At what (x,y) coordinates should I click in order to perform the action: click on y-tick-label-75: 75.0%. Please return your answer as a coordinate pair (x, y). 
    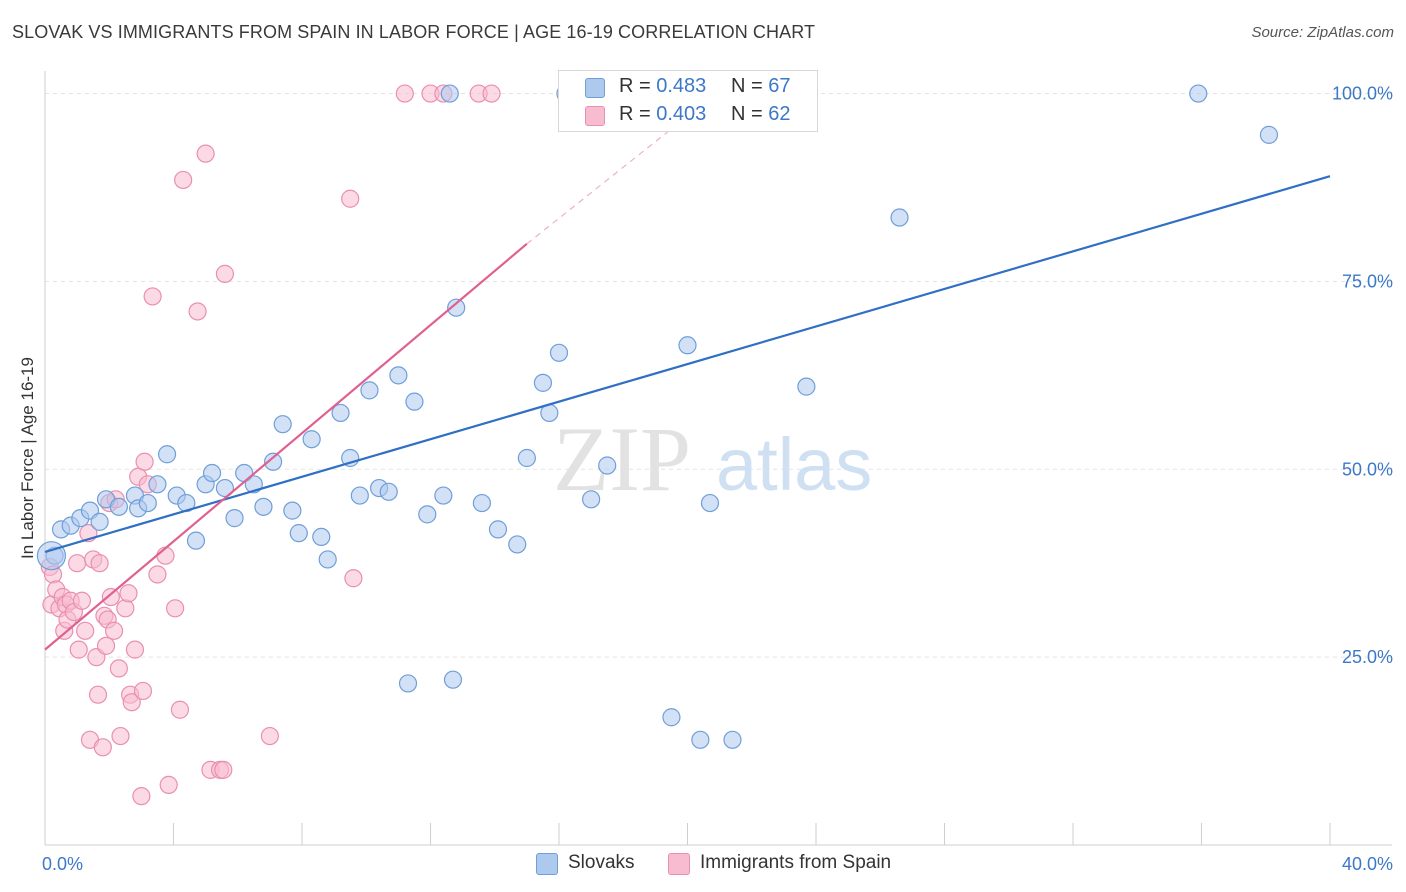
    Looking at the image, I should click on (1367, 281).